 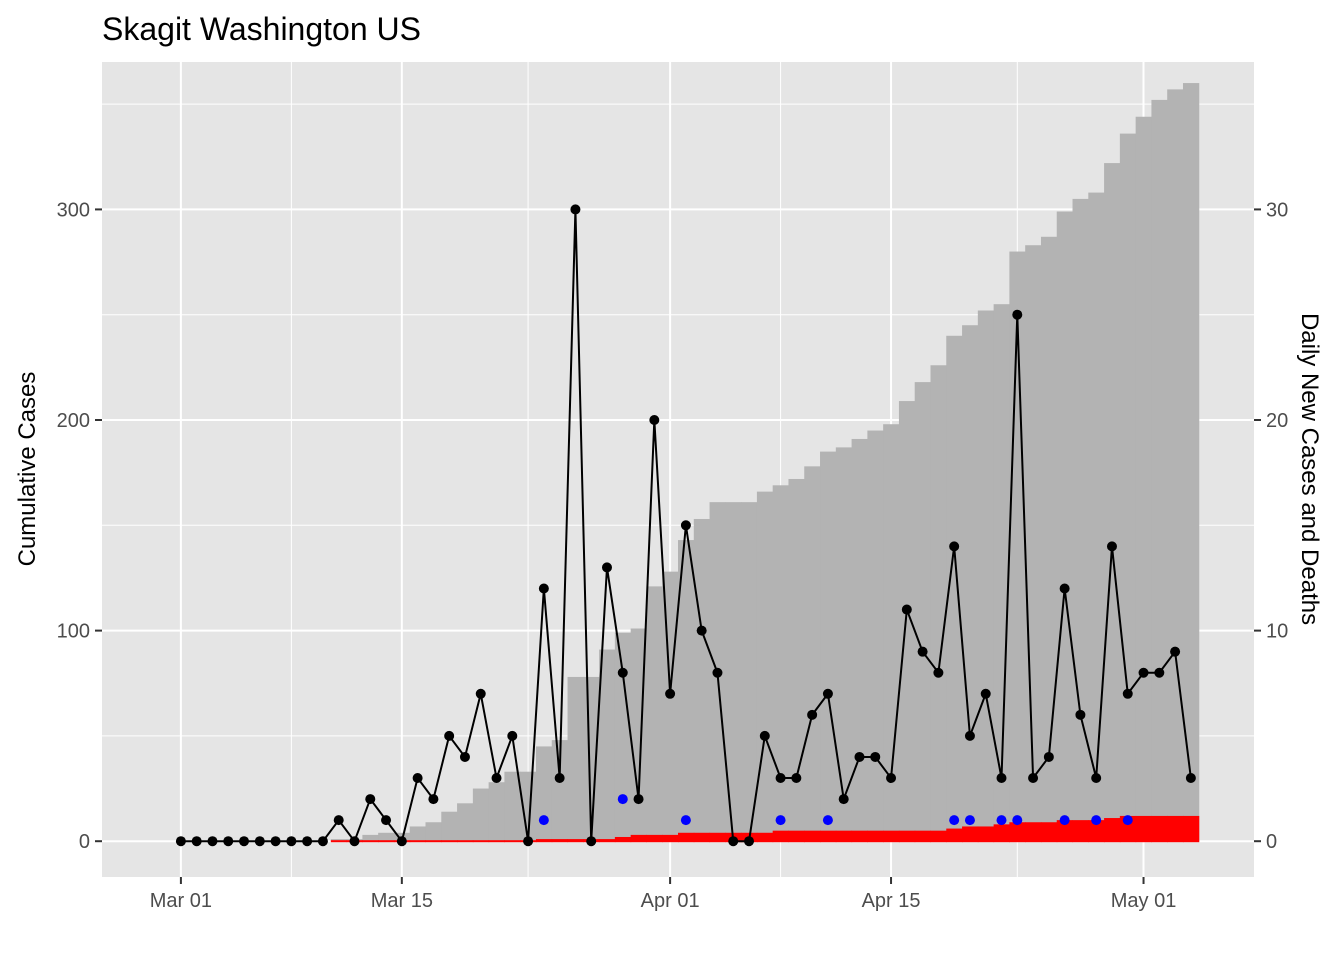 What do you see at coordinates (670, 901) in the screenshot?
I see `x-tick-label: Apr 01` at bounding box center [670, 901].